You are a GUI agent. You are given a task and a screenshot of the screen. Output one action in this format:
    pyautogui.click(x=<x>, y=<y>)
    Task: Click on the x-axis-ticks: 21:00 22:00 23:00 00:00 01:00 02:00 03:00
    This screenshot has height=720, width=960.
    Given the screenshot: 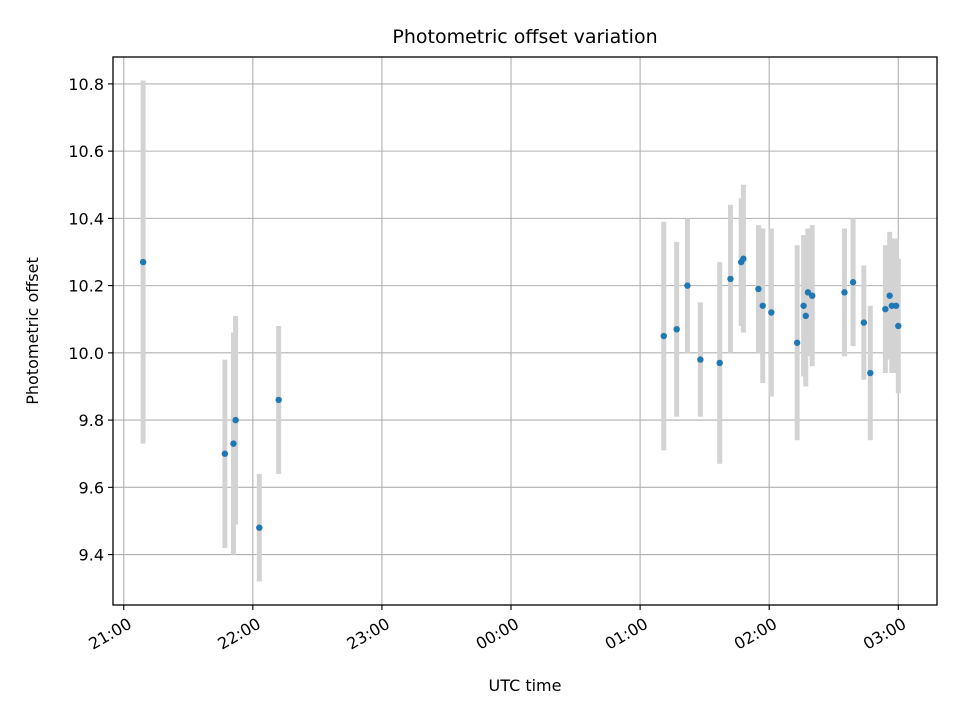 What is the action you would take?
    pyautogui.click(x=497, y=629)
    